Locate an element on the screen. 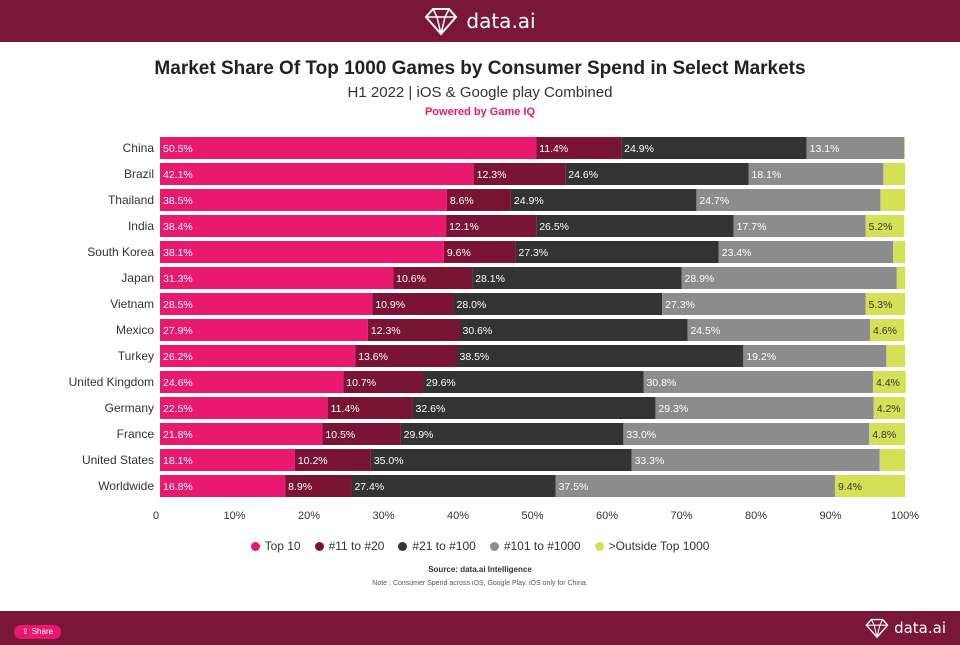 The width and height of the screenshot is (960, 645). category-label-thailand: Thailand is located at coordinates (131, 200).